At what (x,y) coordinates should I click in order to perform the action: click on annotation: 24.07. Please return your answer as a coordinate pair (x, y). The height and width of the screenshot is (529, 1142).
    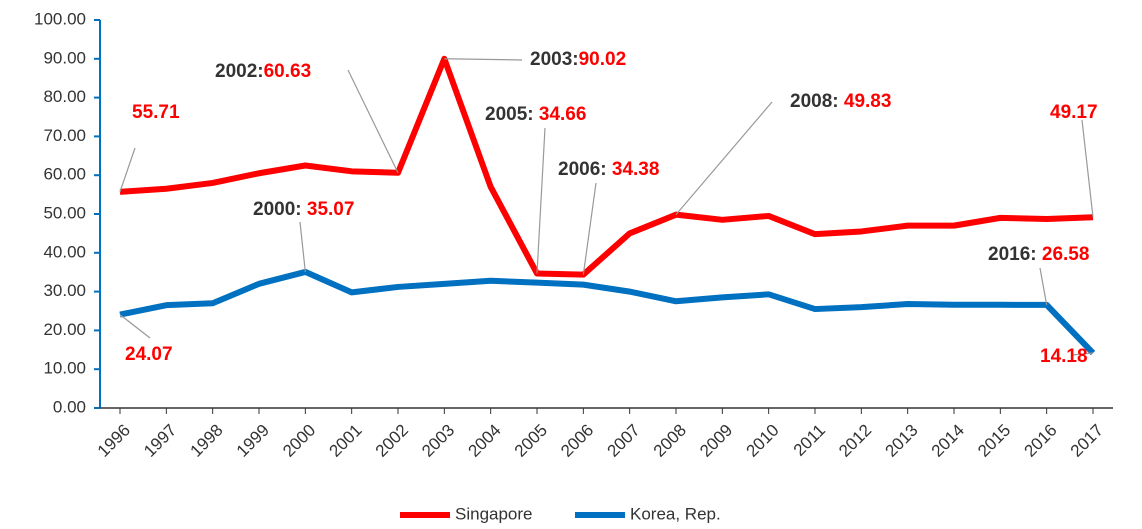
    Looking at the image, I should click on (149, 354).